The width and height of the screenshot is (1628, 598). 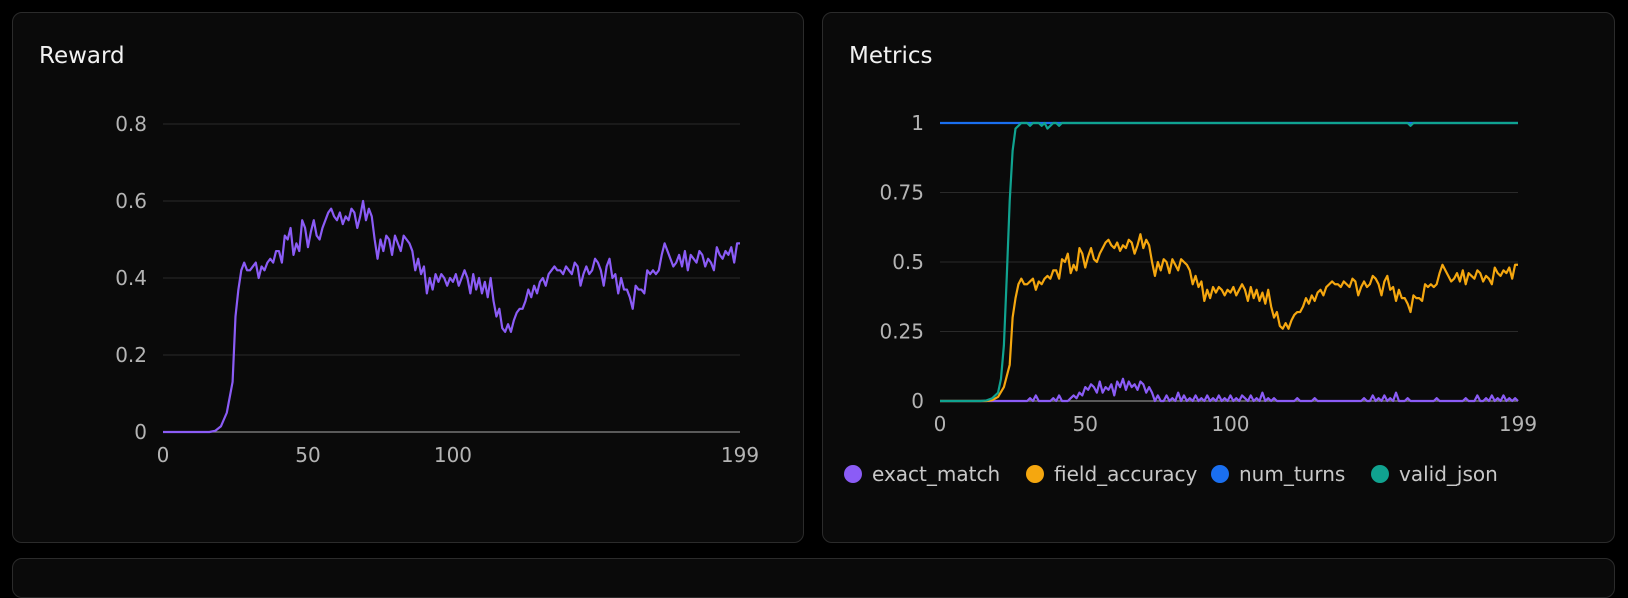 I want to click on legend-item-field-accuracy: field_accuracy, so click(x=1112, y=474).